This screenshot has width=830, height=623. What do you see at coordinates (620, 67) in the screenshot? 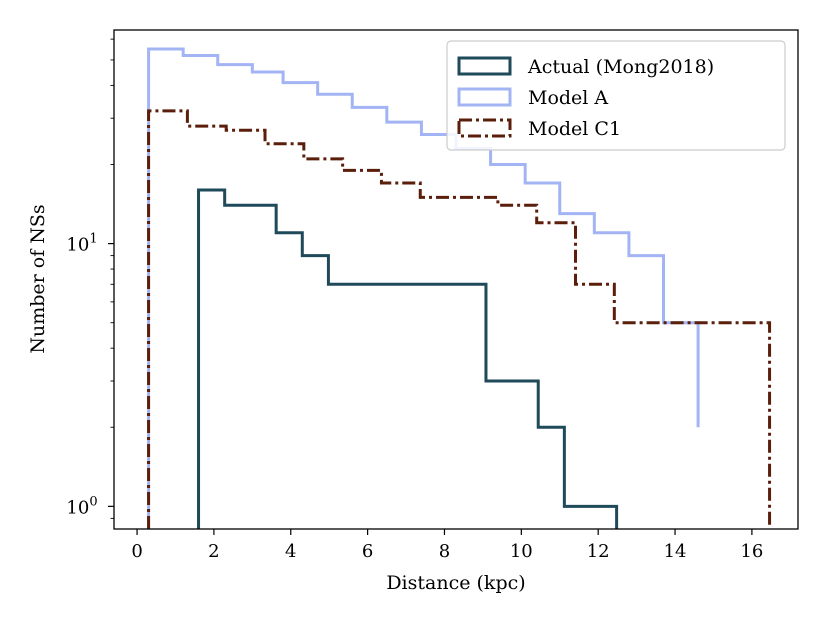
I see `legend-label-0: Actual (Mong2018)` at bounding box center [620, 67].